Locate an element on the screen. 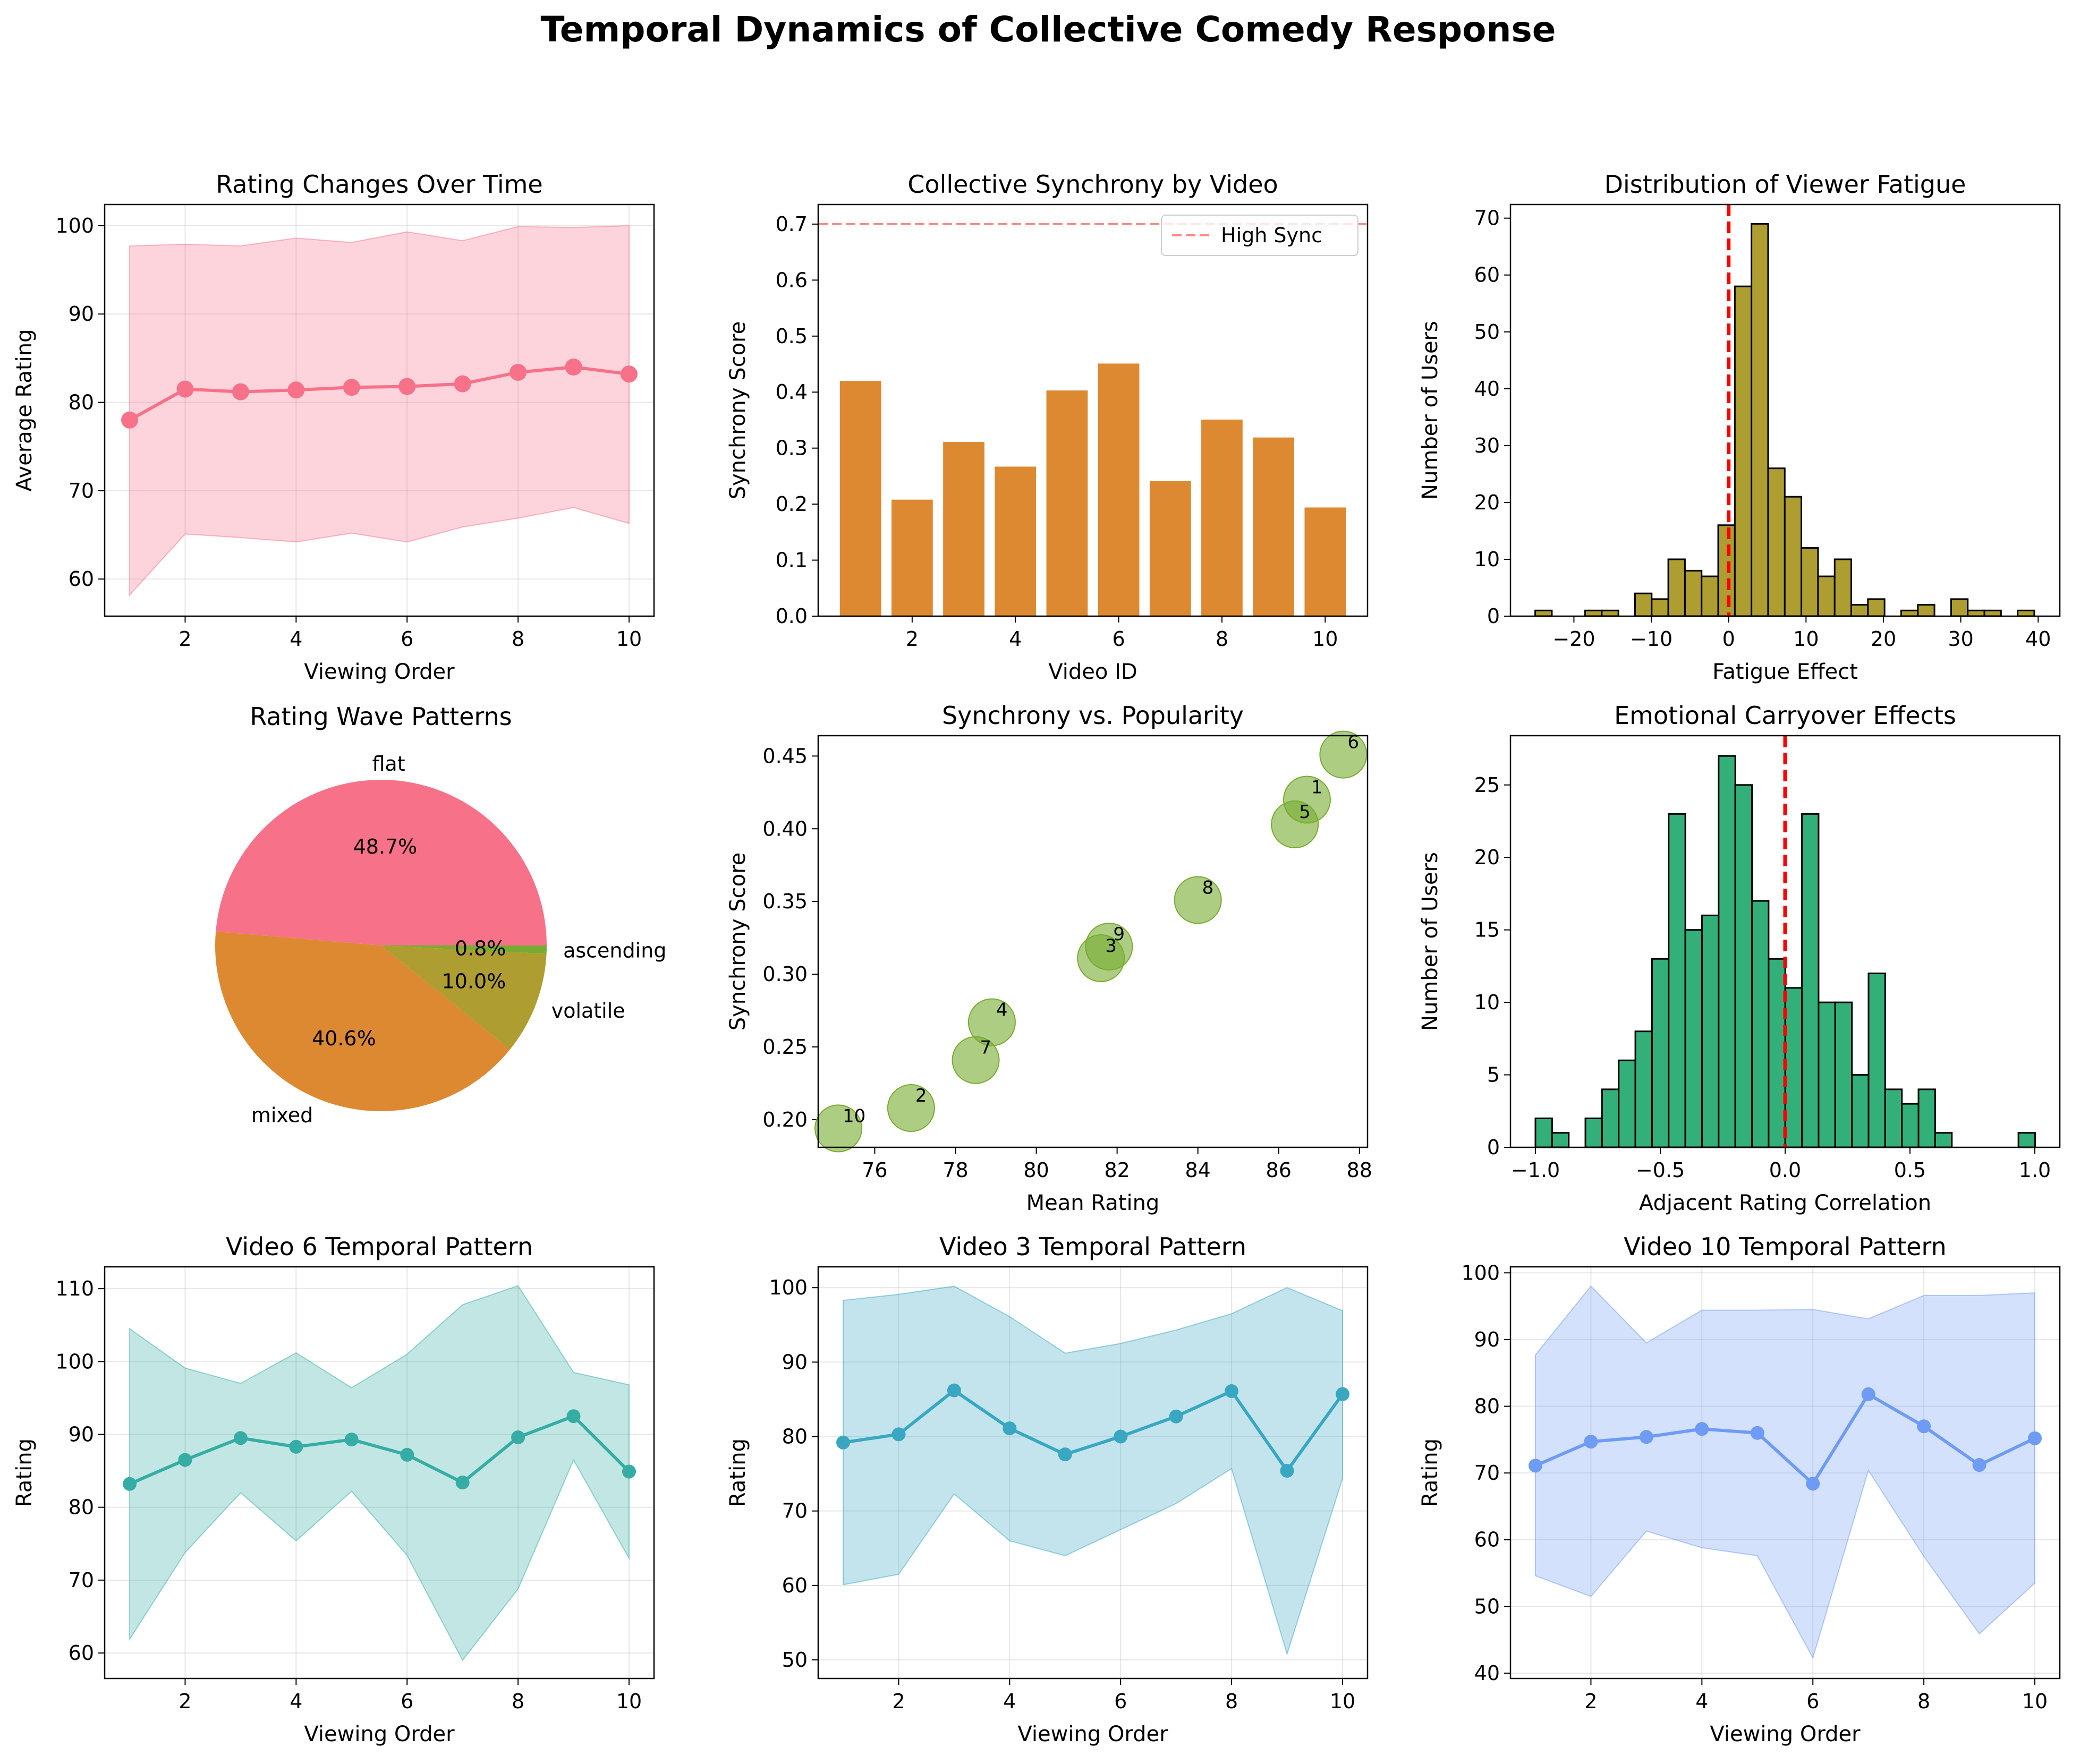 This screenshot has height=1764, width=2097. y-tick-label: 60 is located at coordinates (1487, 275).